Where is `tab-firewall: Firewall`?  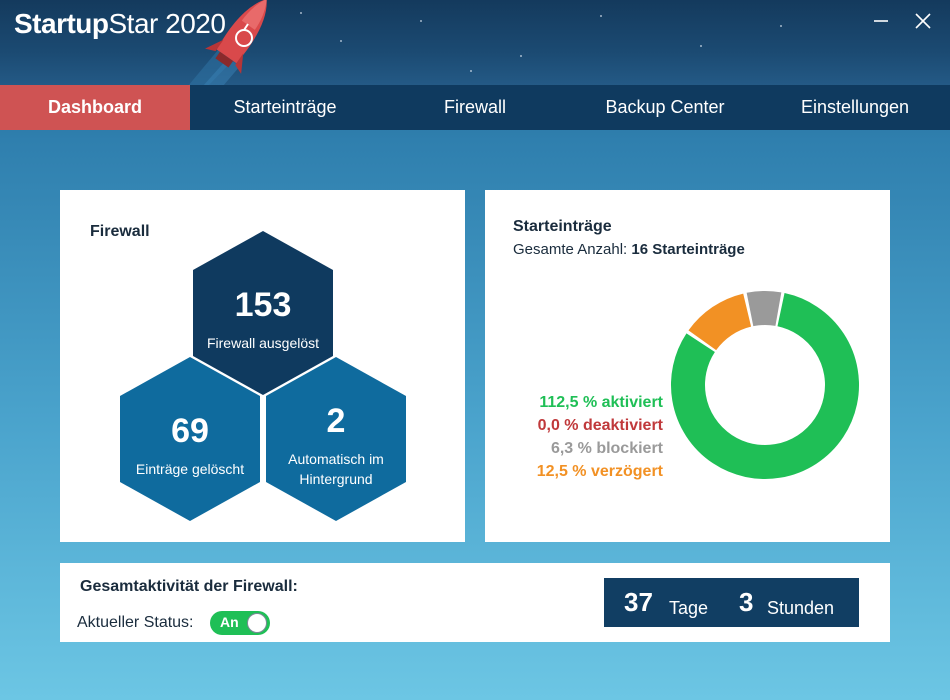 tab-firewall: Firewall is located at coordinates (474, 107).